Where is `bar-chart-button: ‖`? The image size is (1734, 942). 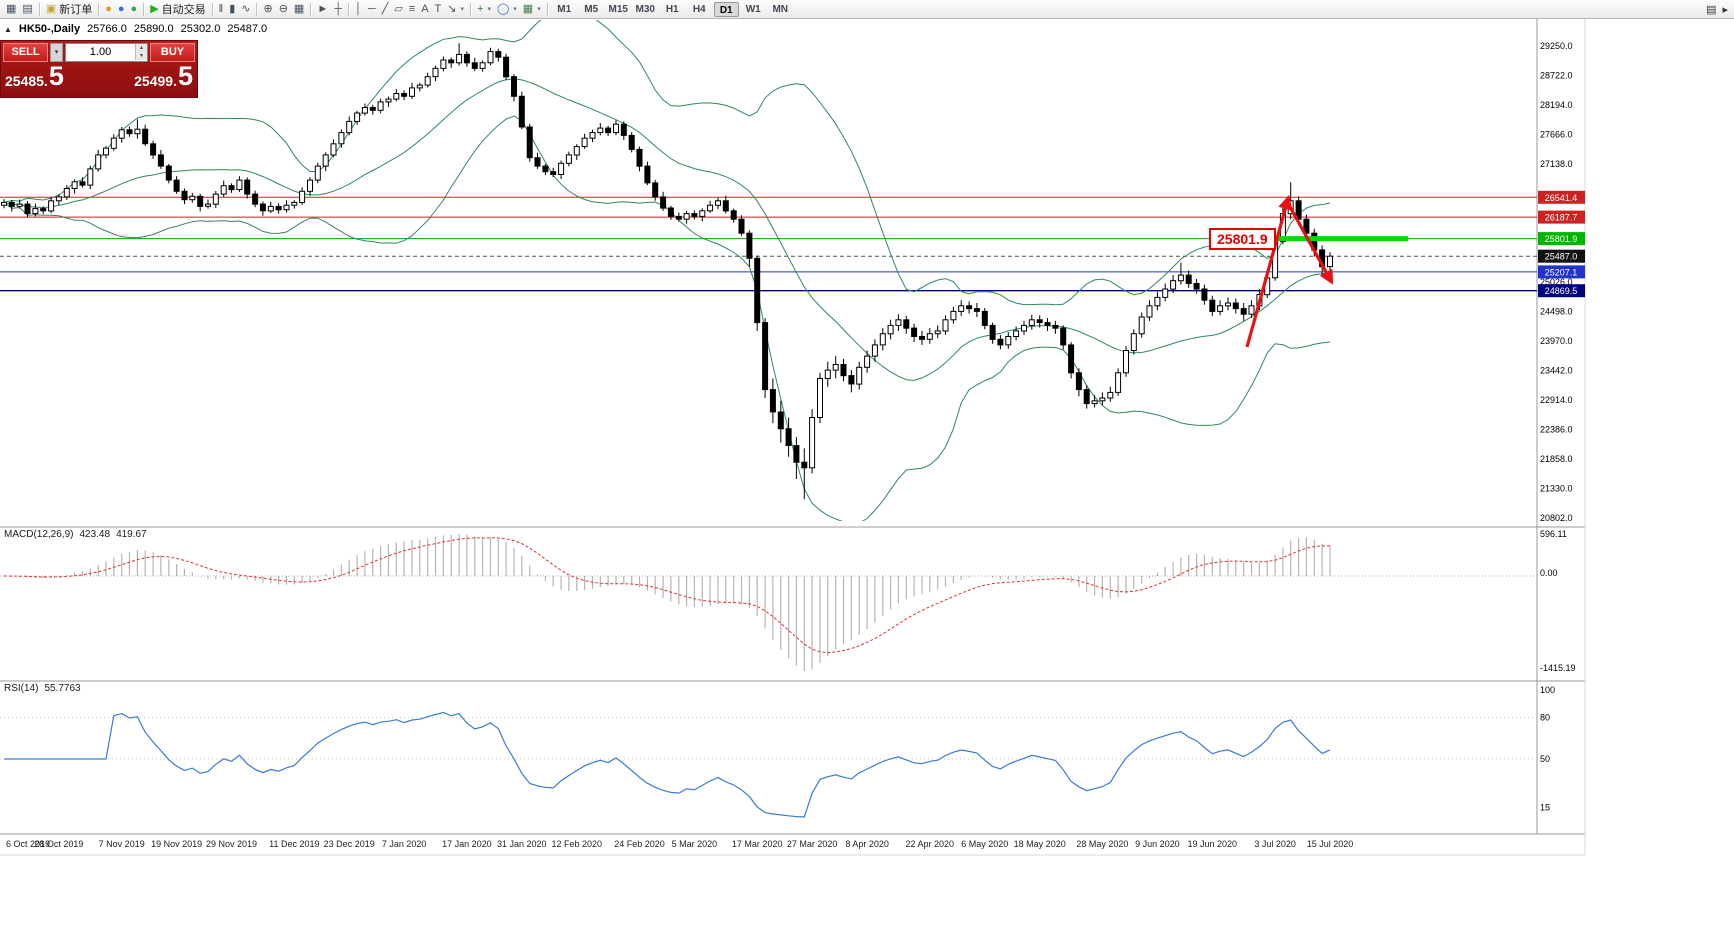
bar-chart-button: ‖ is located at coordinates (221, 9).